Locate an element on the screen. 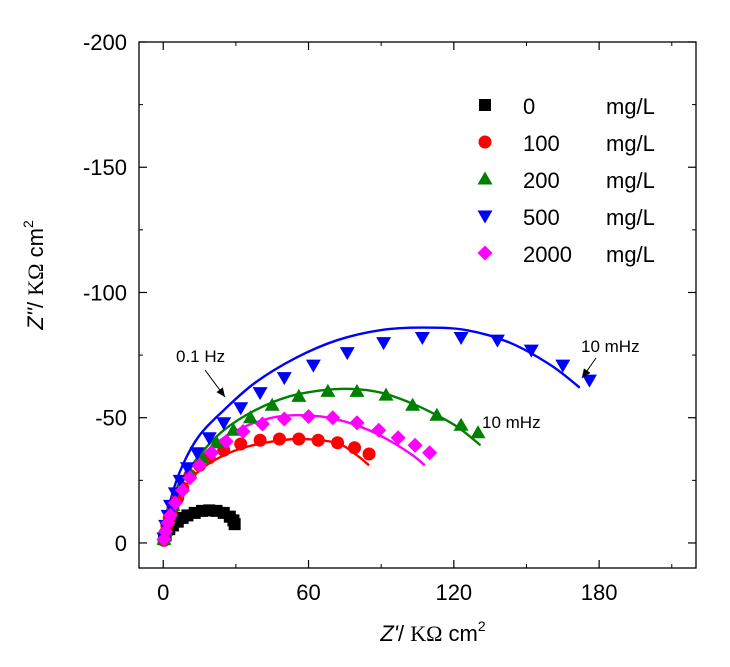 This screenshot has width=730, height=667. legend-label-0: 0 is located at coordinates (529, 106).